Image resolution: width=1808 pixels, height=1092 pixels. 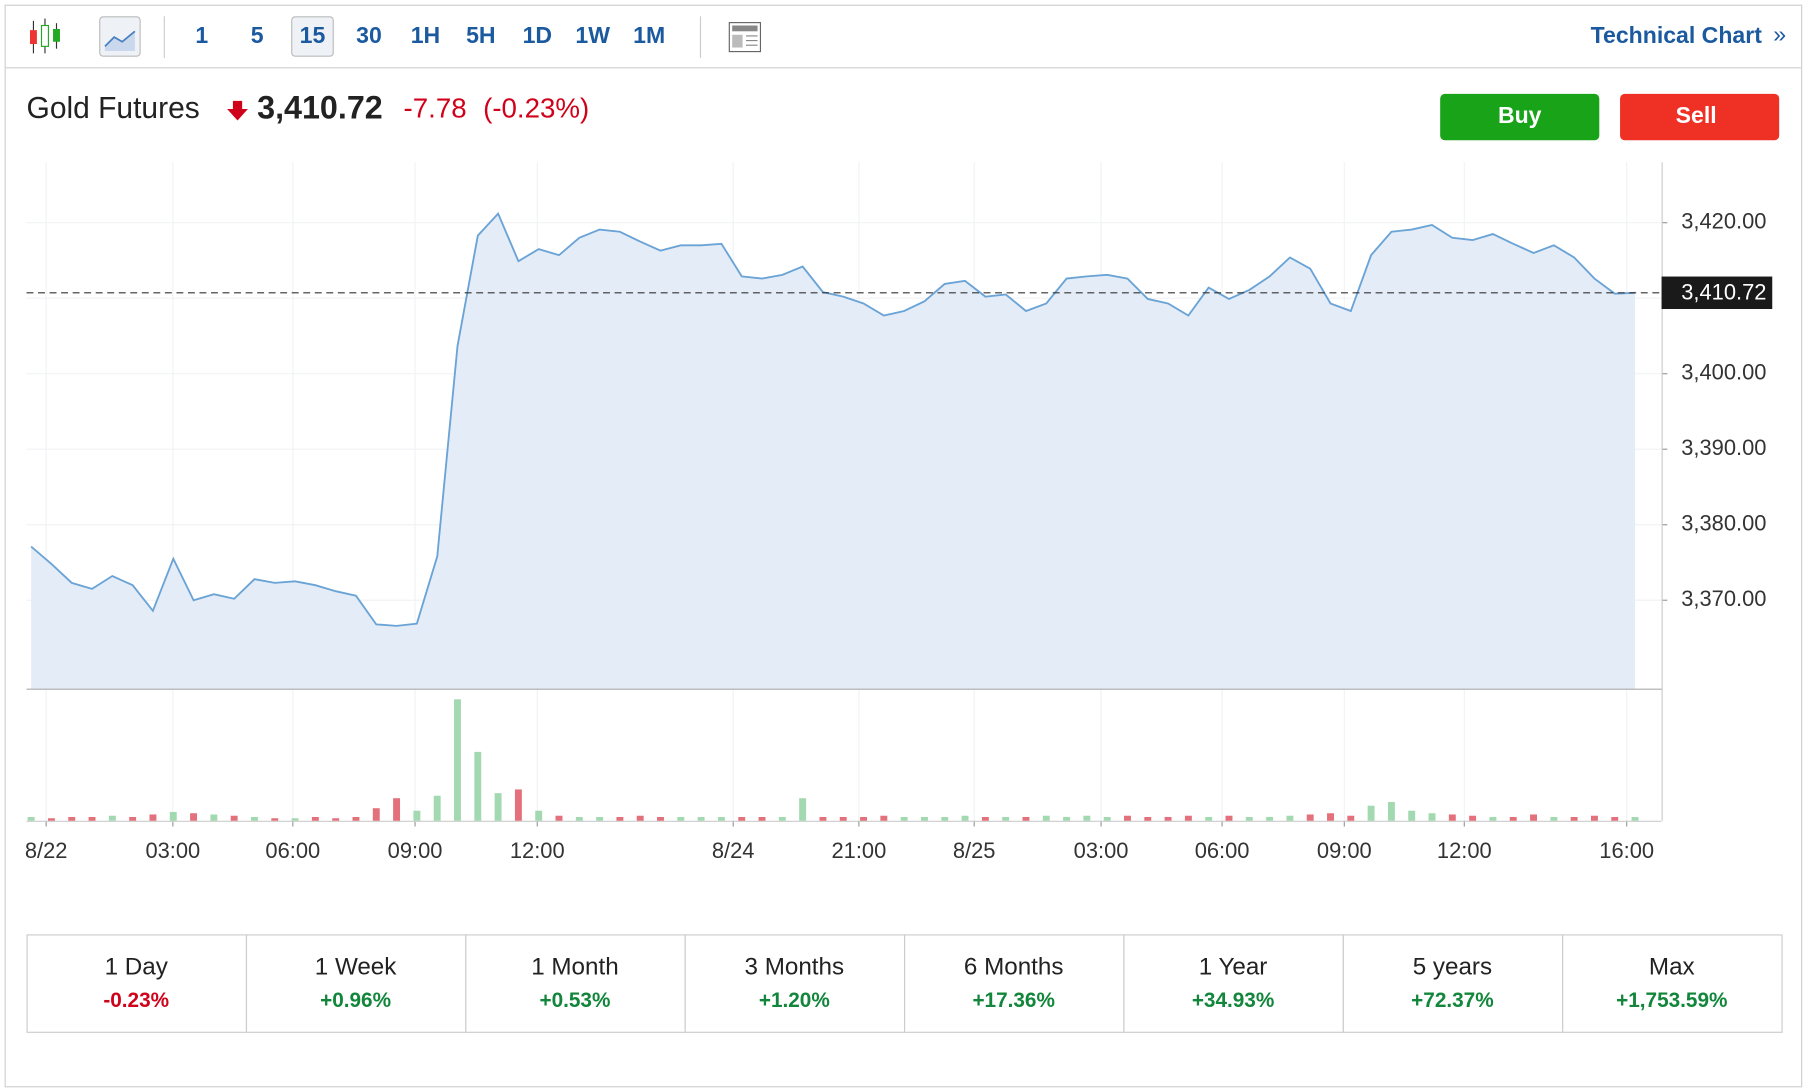 I want to click on price: 3,410.72, so click(x=320, y=108).